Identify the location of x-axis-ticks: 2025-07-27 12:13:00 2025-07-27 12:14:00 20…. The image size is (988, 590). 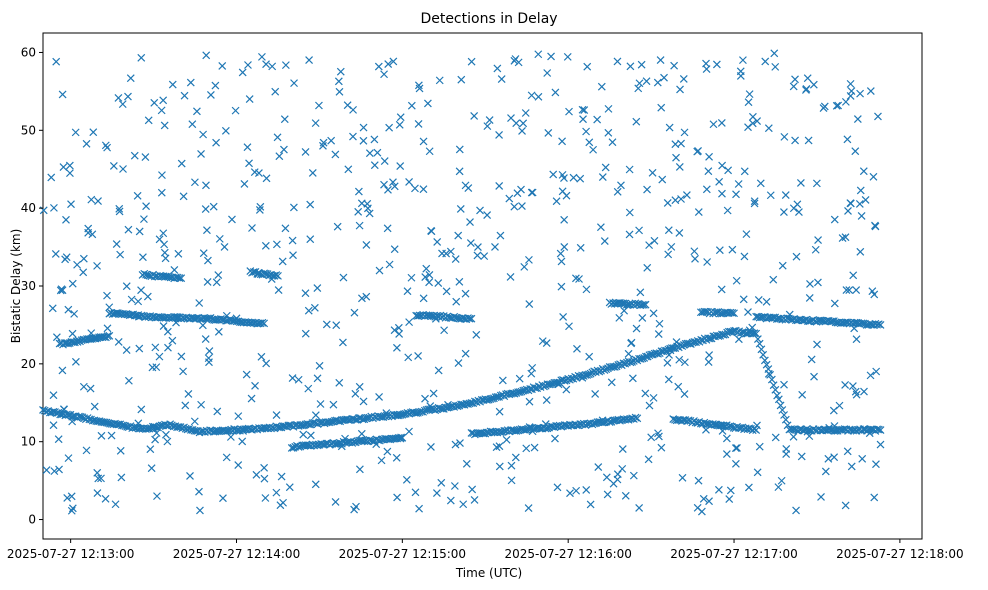
(485, 550).